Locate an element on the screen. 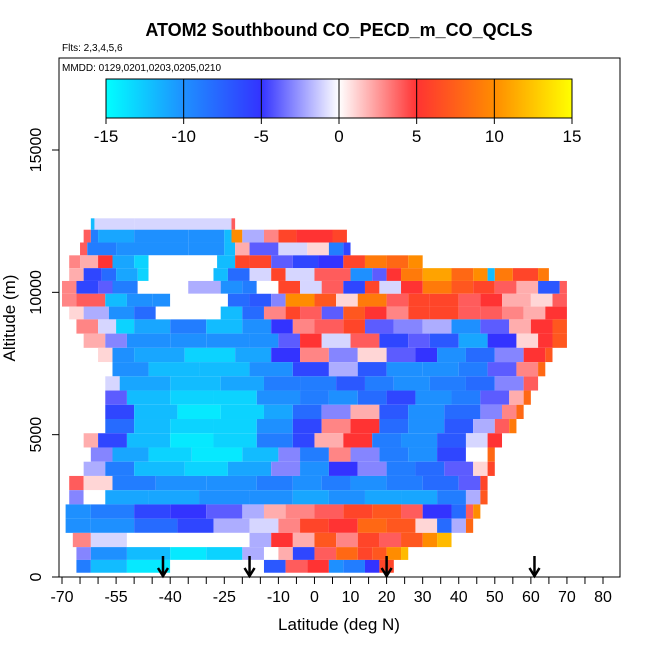  y-tick-label: 5000 is located at coordinates (36, 435).